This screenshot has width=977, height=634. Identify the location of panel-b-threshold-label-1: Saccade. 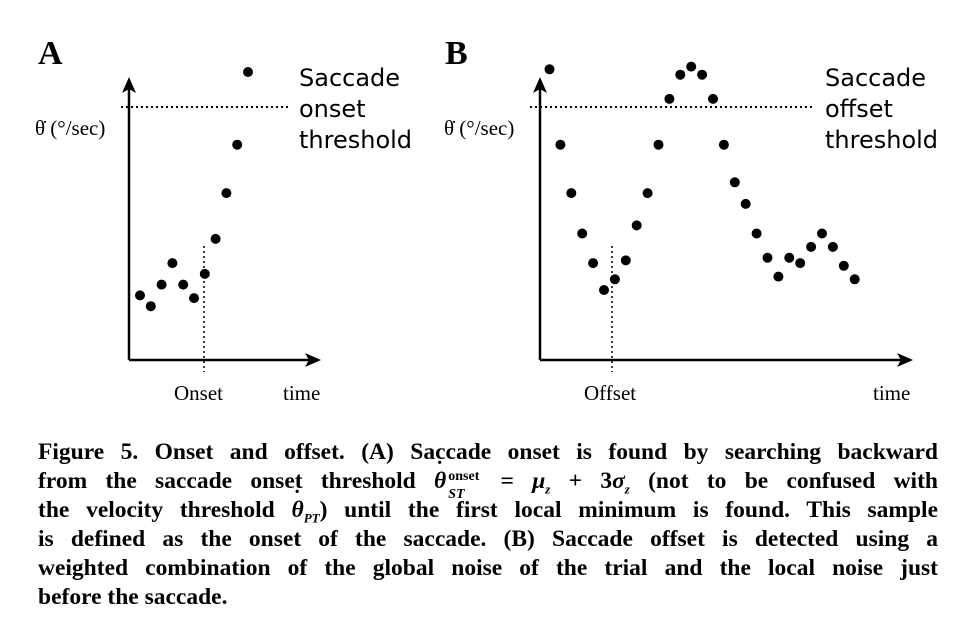
(875, 78).